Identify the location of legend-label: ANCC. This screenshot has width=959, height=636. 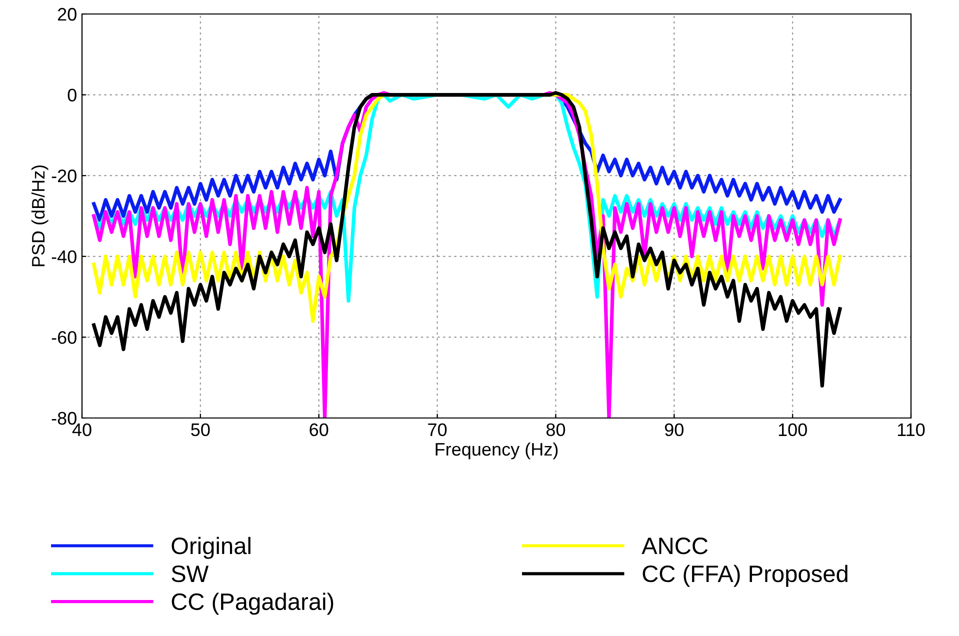
(675, 546).